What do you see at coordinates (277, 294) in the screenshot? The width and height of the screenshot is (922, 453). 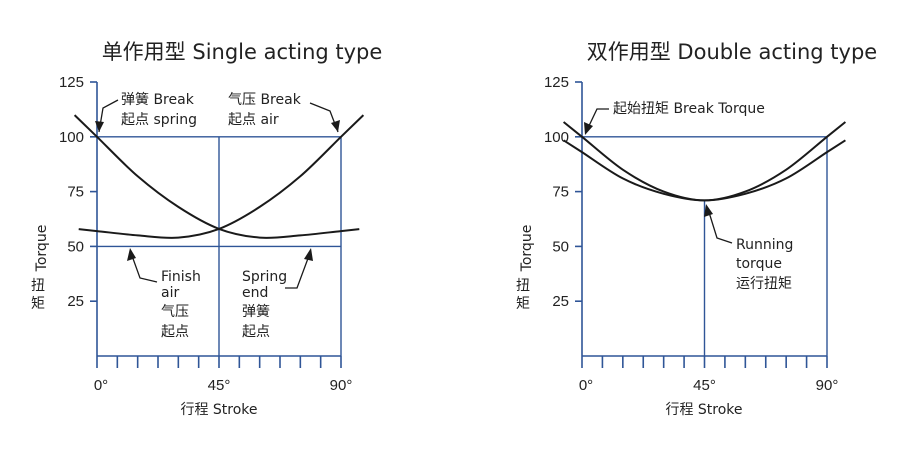 I see `annotation-spring-end: Spring end 弹簧 起点` at bounding box center [277, 294].